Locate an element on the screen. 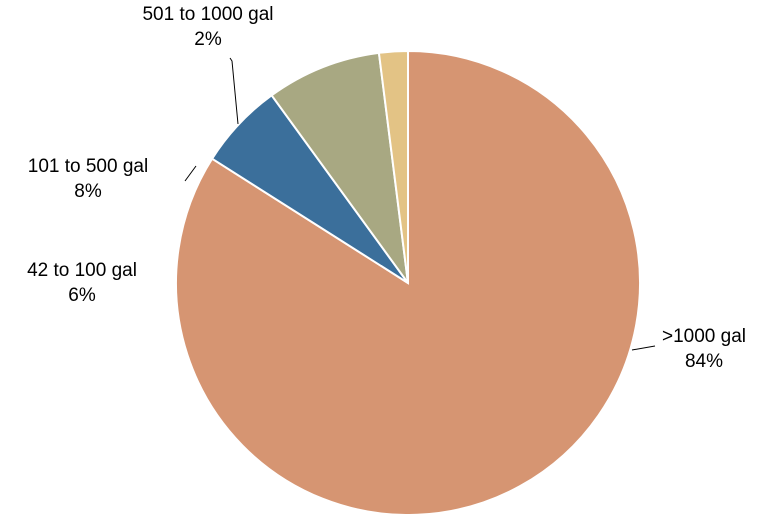 The height and width of the screenshot is (514, 776). slice-percent-label: 8% is located at coordinates (88, 191).